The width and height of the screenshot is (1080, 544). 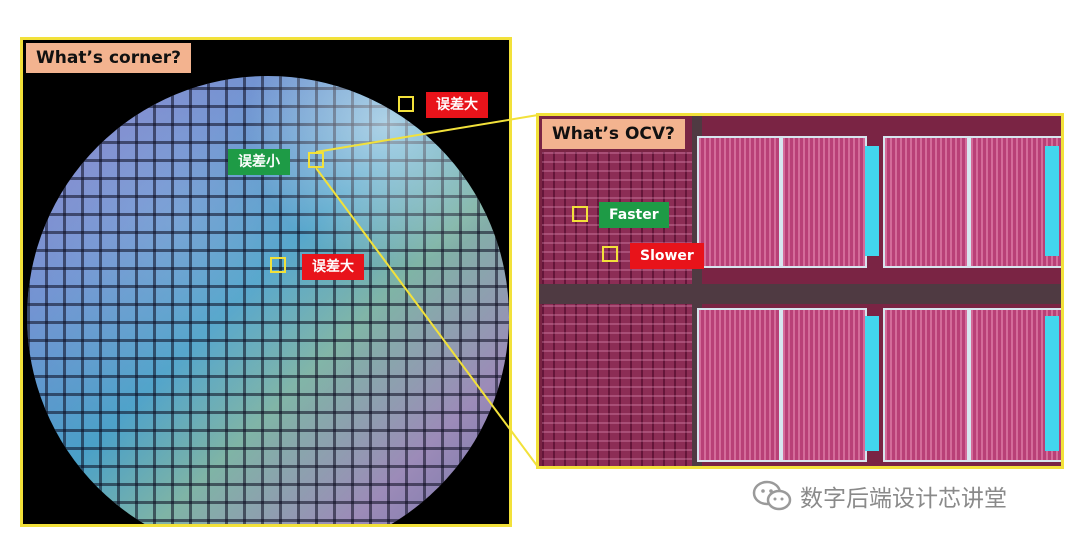 I want to click on wechat-icon, so click(x=772, y=495).